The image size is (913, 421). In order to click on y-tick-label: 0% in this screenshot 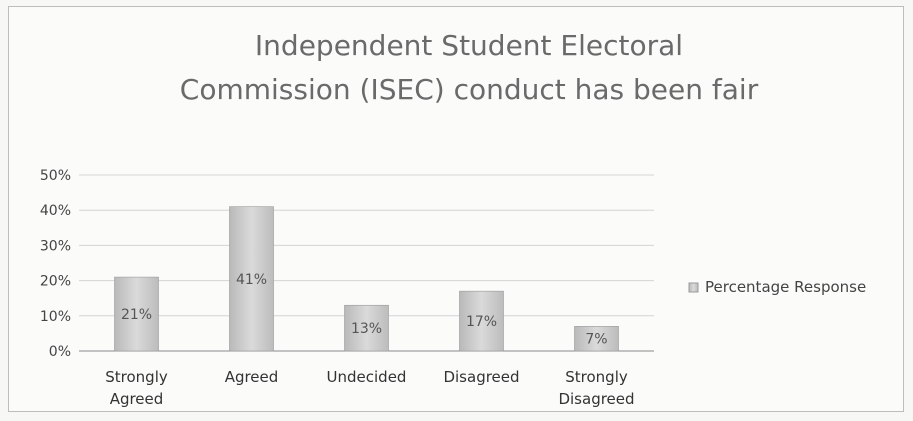, I will do `click(60, 352)`.